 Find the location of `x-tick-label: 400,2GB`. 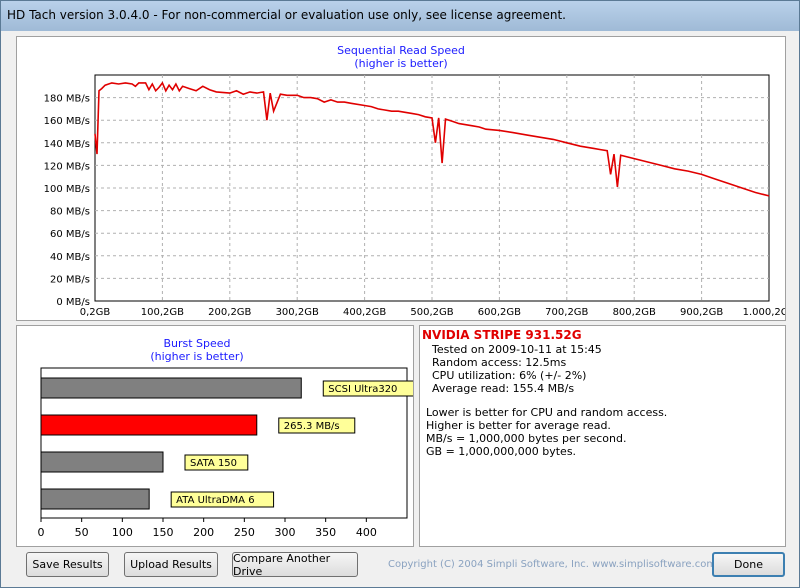

x-tick-label: 400,2GB is located at coordinates (364, 312).